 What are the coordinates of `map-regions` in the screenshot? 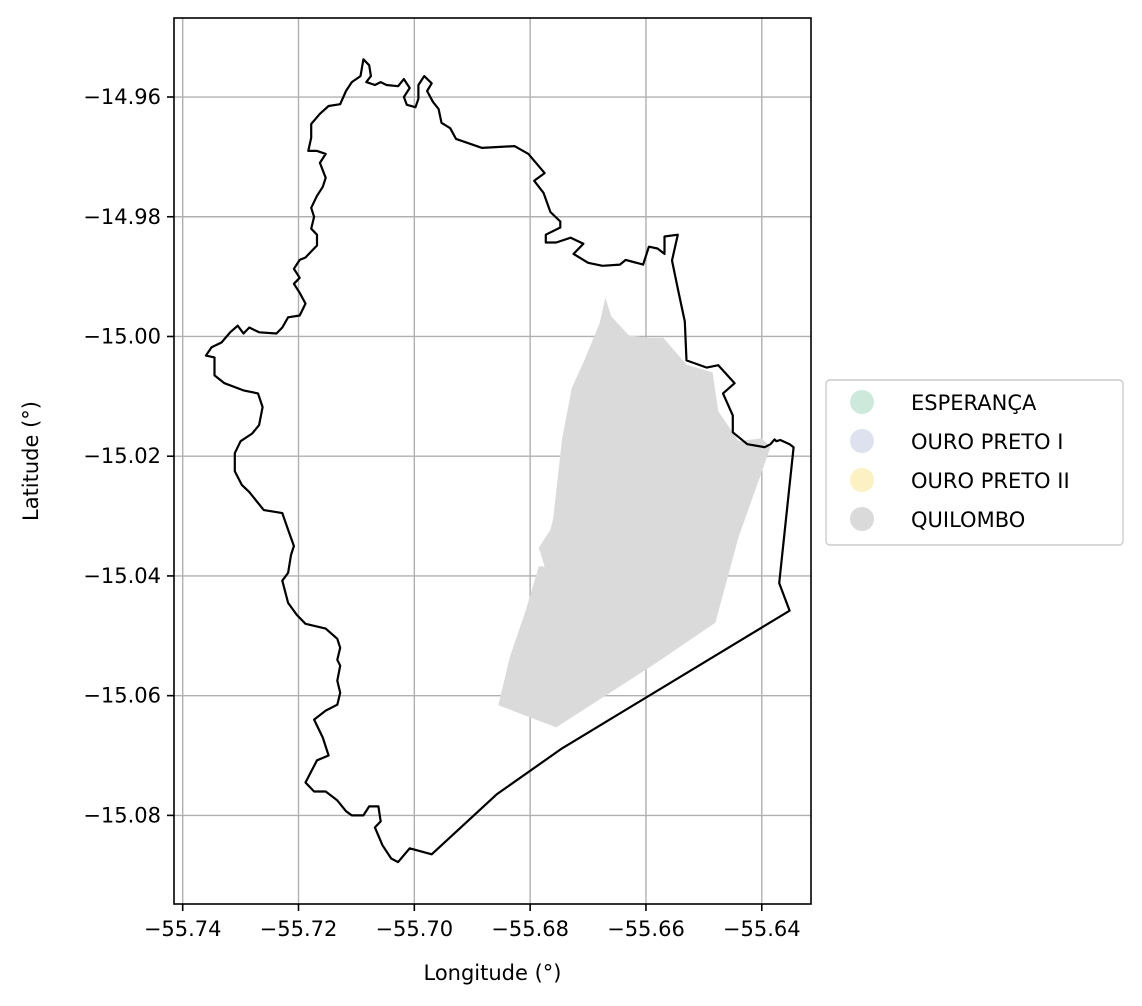 It's located at (634, 512).